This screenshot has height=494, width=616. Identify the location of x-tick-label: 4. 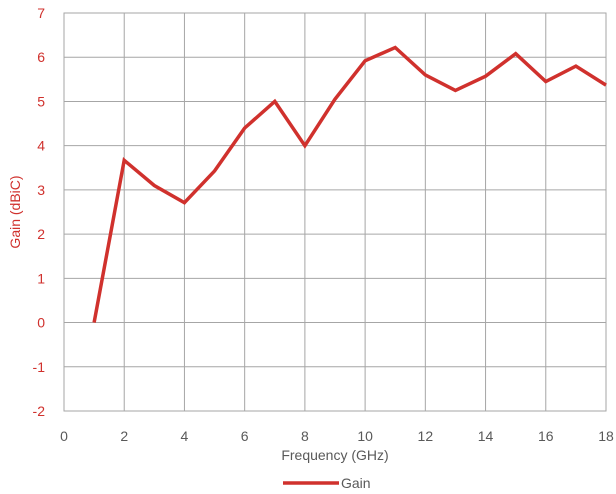
(185, 436).